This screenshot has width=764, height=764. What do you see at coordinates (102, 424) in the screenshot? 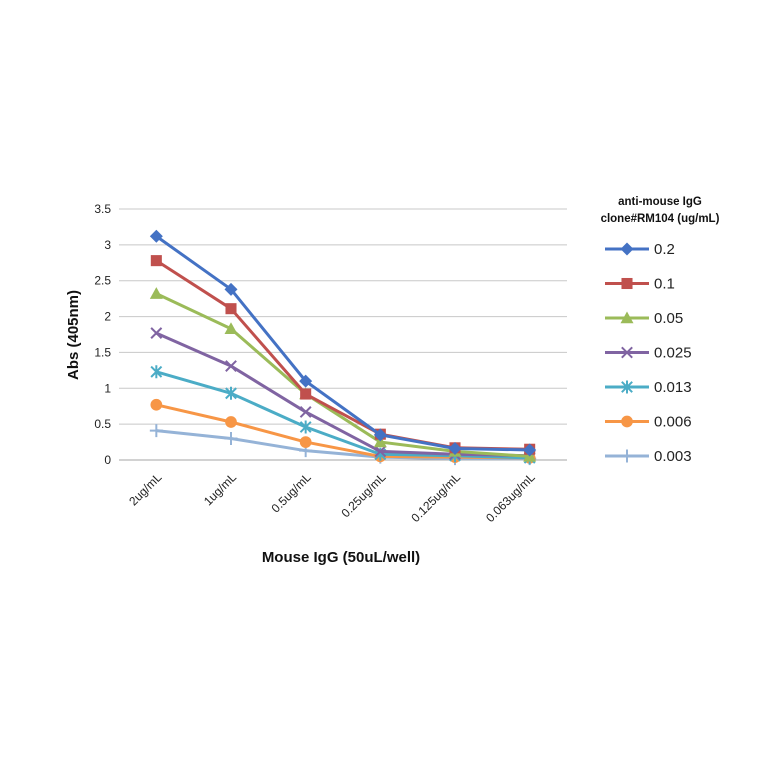
I see `y-tick-label: 0.5` at bounding box center [102, 424].